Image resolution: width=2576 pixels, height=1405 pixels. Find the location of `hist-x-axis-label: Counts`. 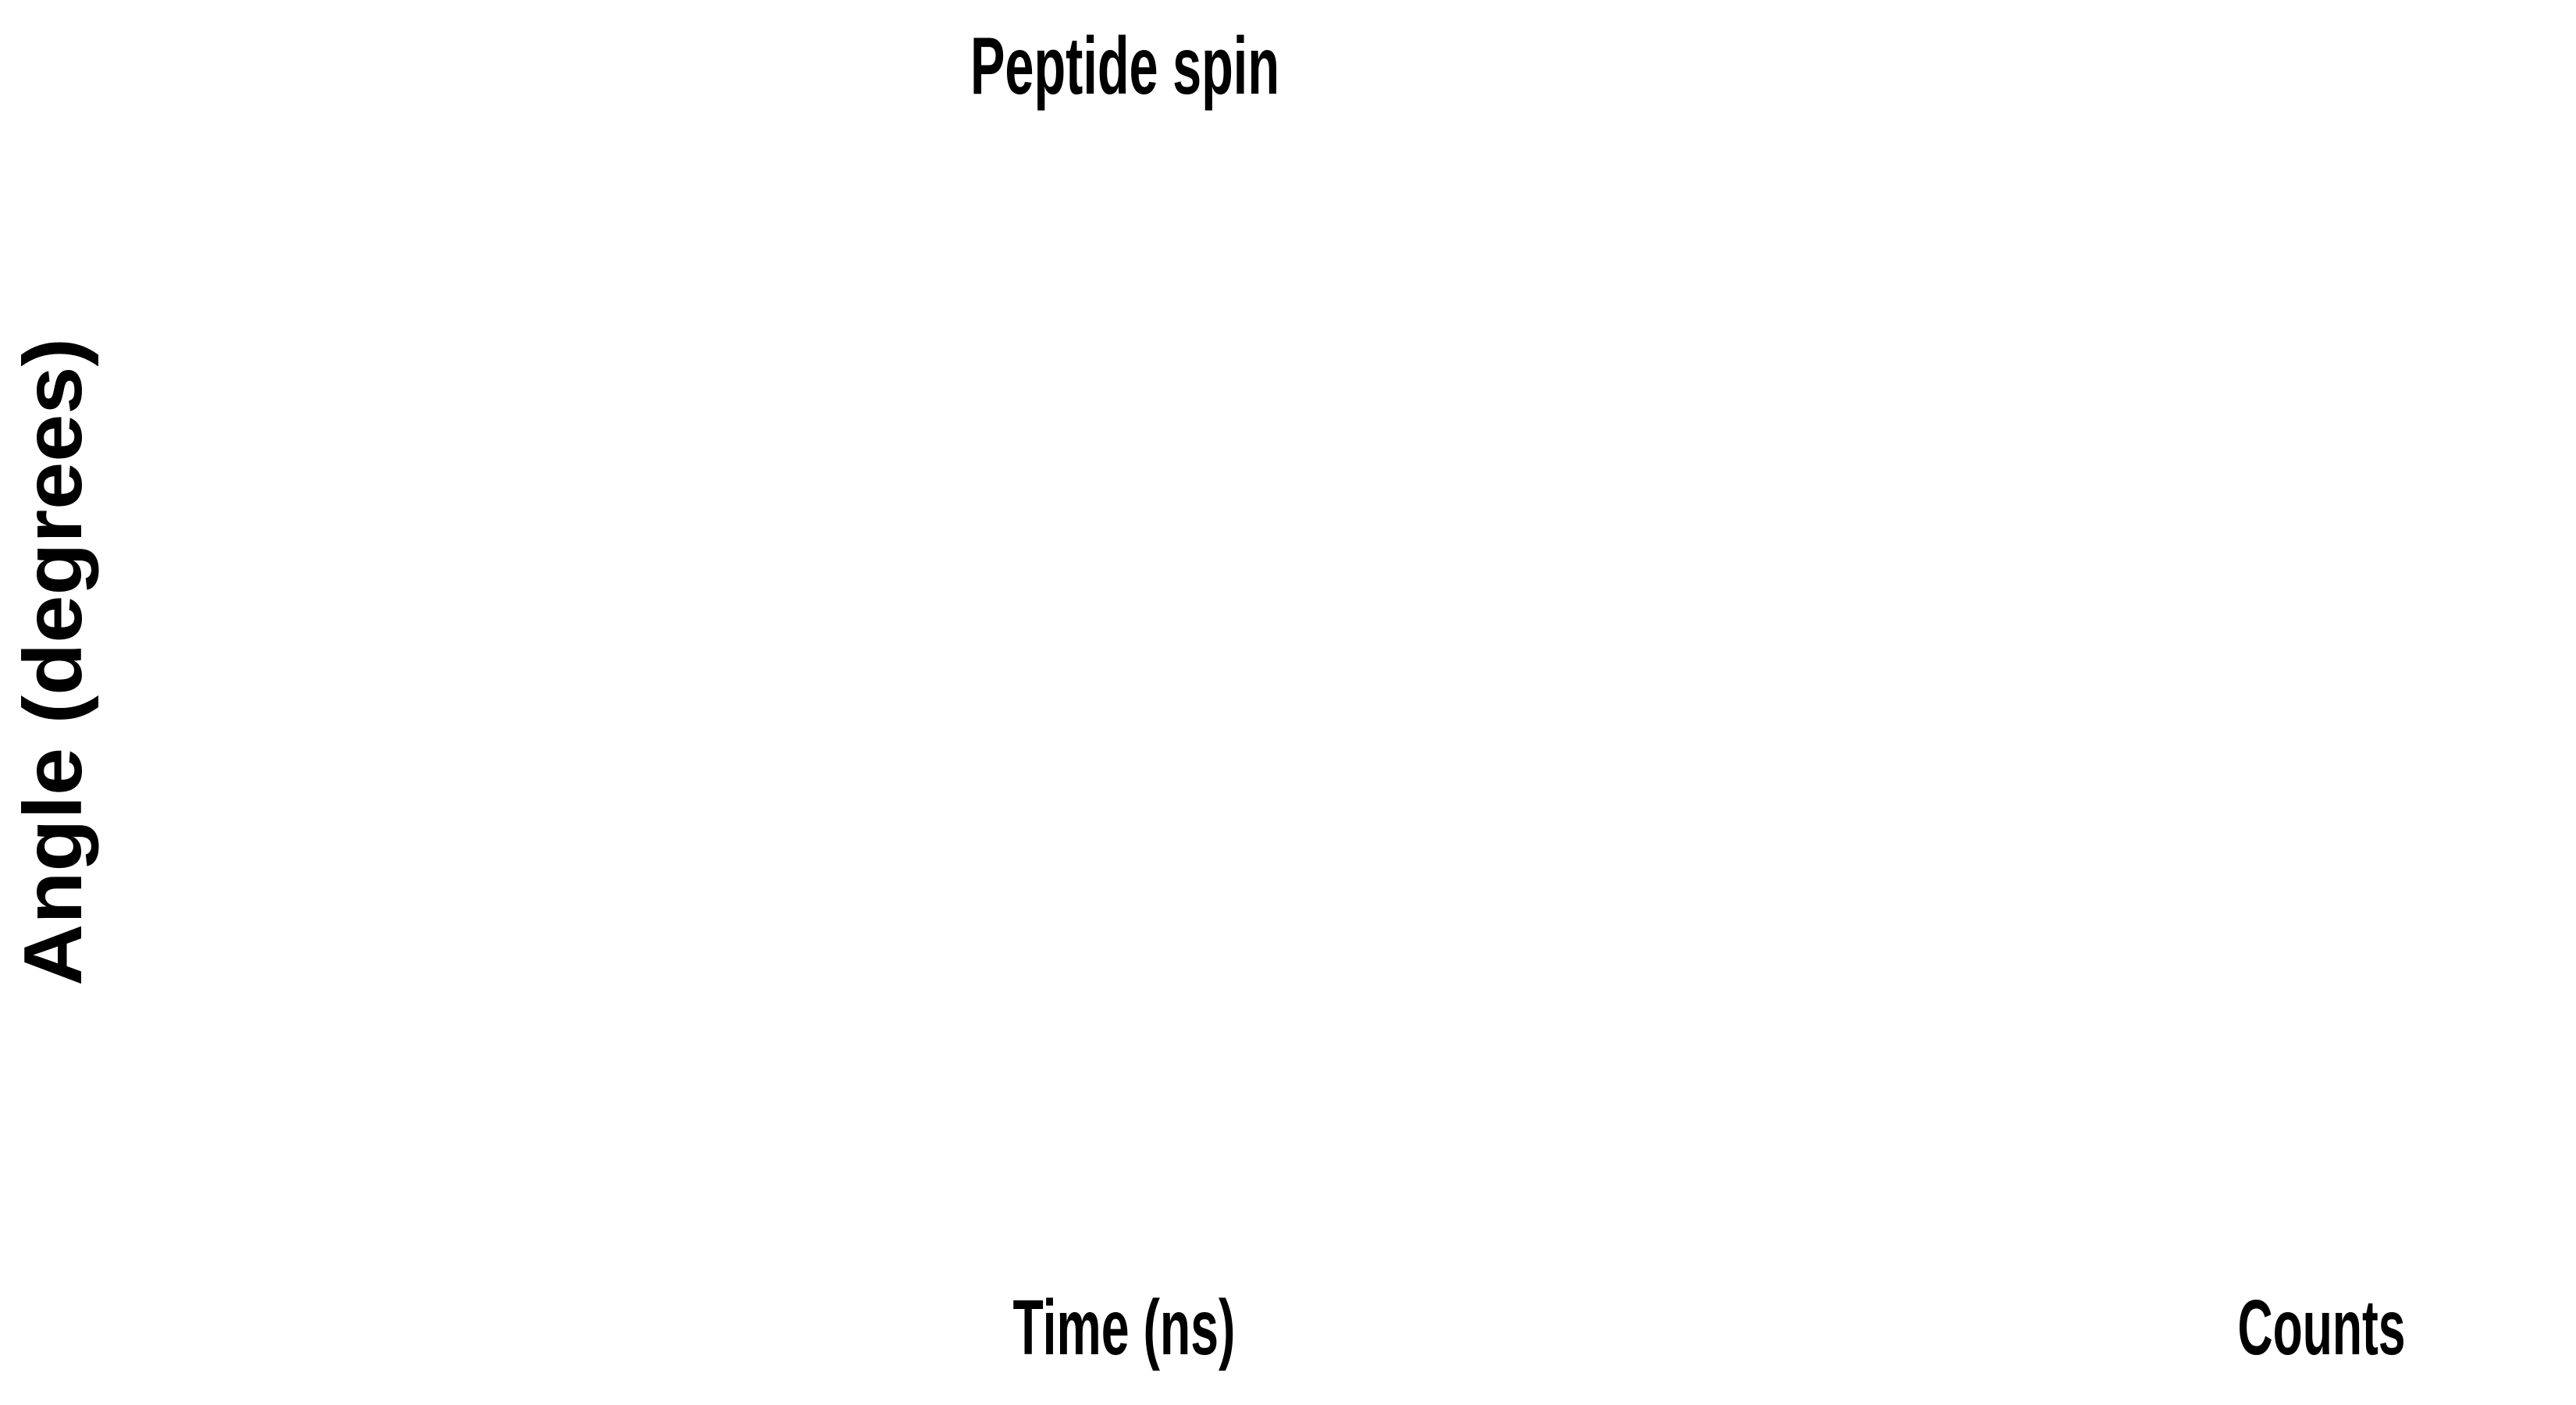

hist-x-axis-label: Counts is located at coordinates (2322, 1327).